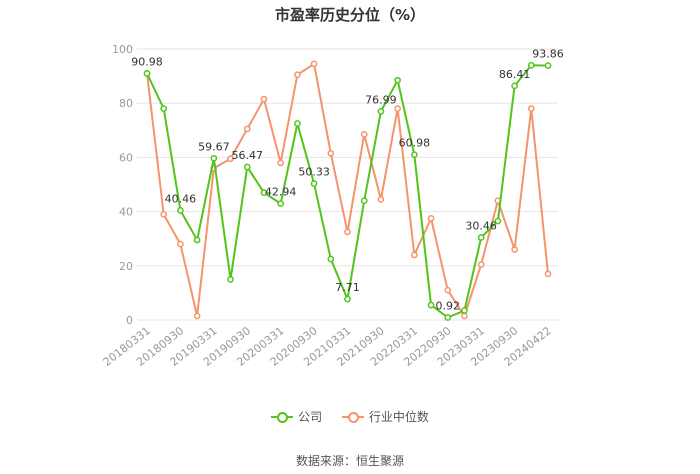 This screenshot has height=474, width=700. What do you see at coordinates (448, 306) in the screenshot?
I see `company-data-label: 0.92` at bounding box center [448, 306].